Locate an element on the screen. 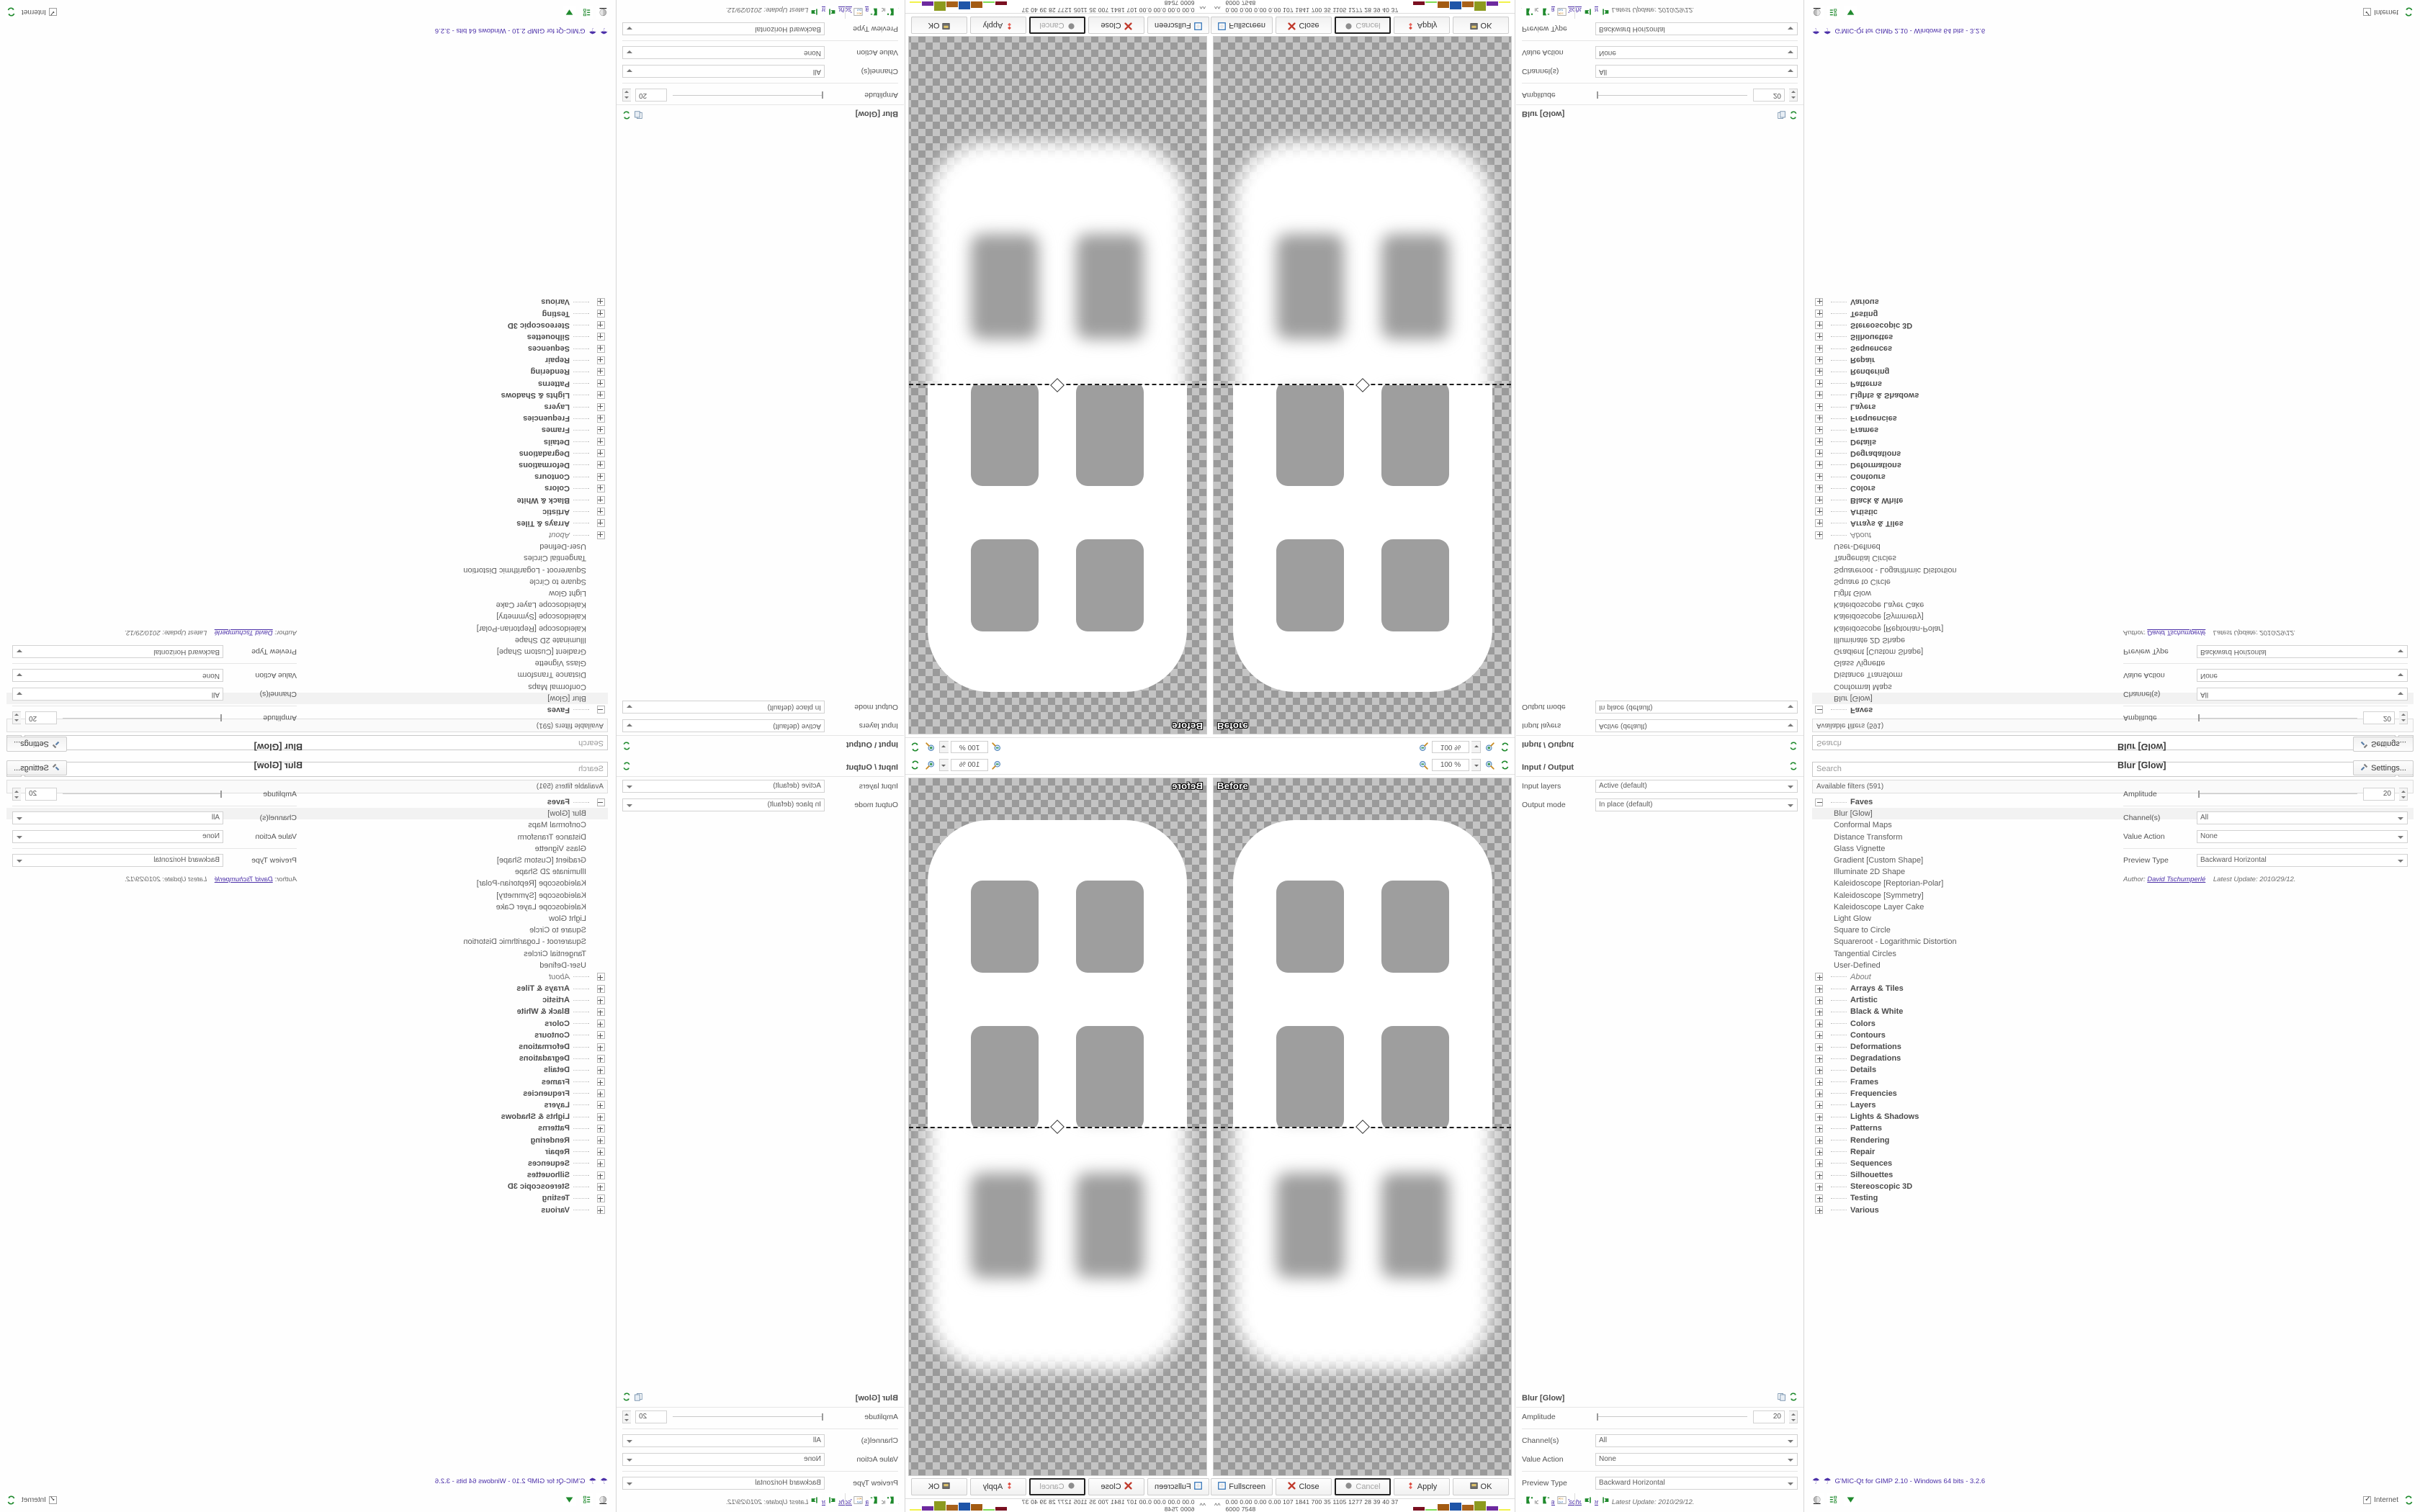 Image resolution: width=2420 pixels, height=1512 pixels. collapse-toggle-icon is located at coordinates (601, 710).